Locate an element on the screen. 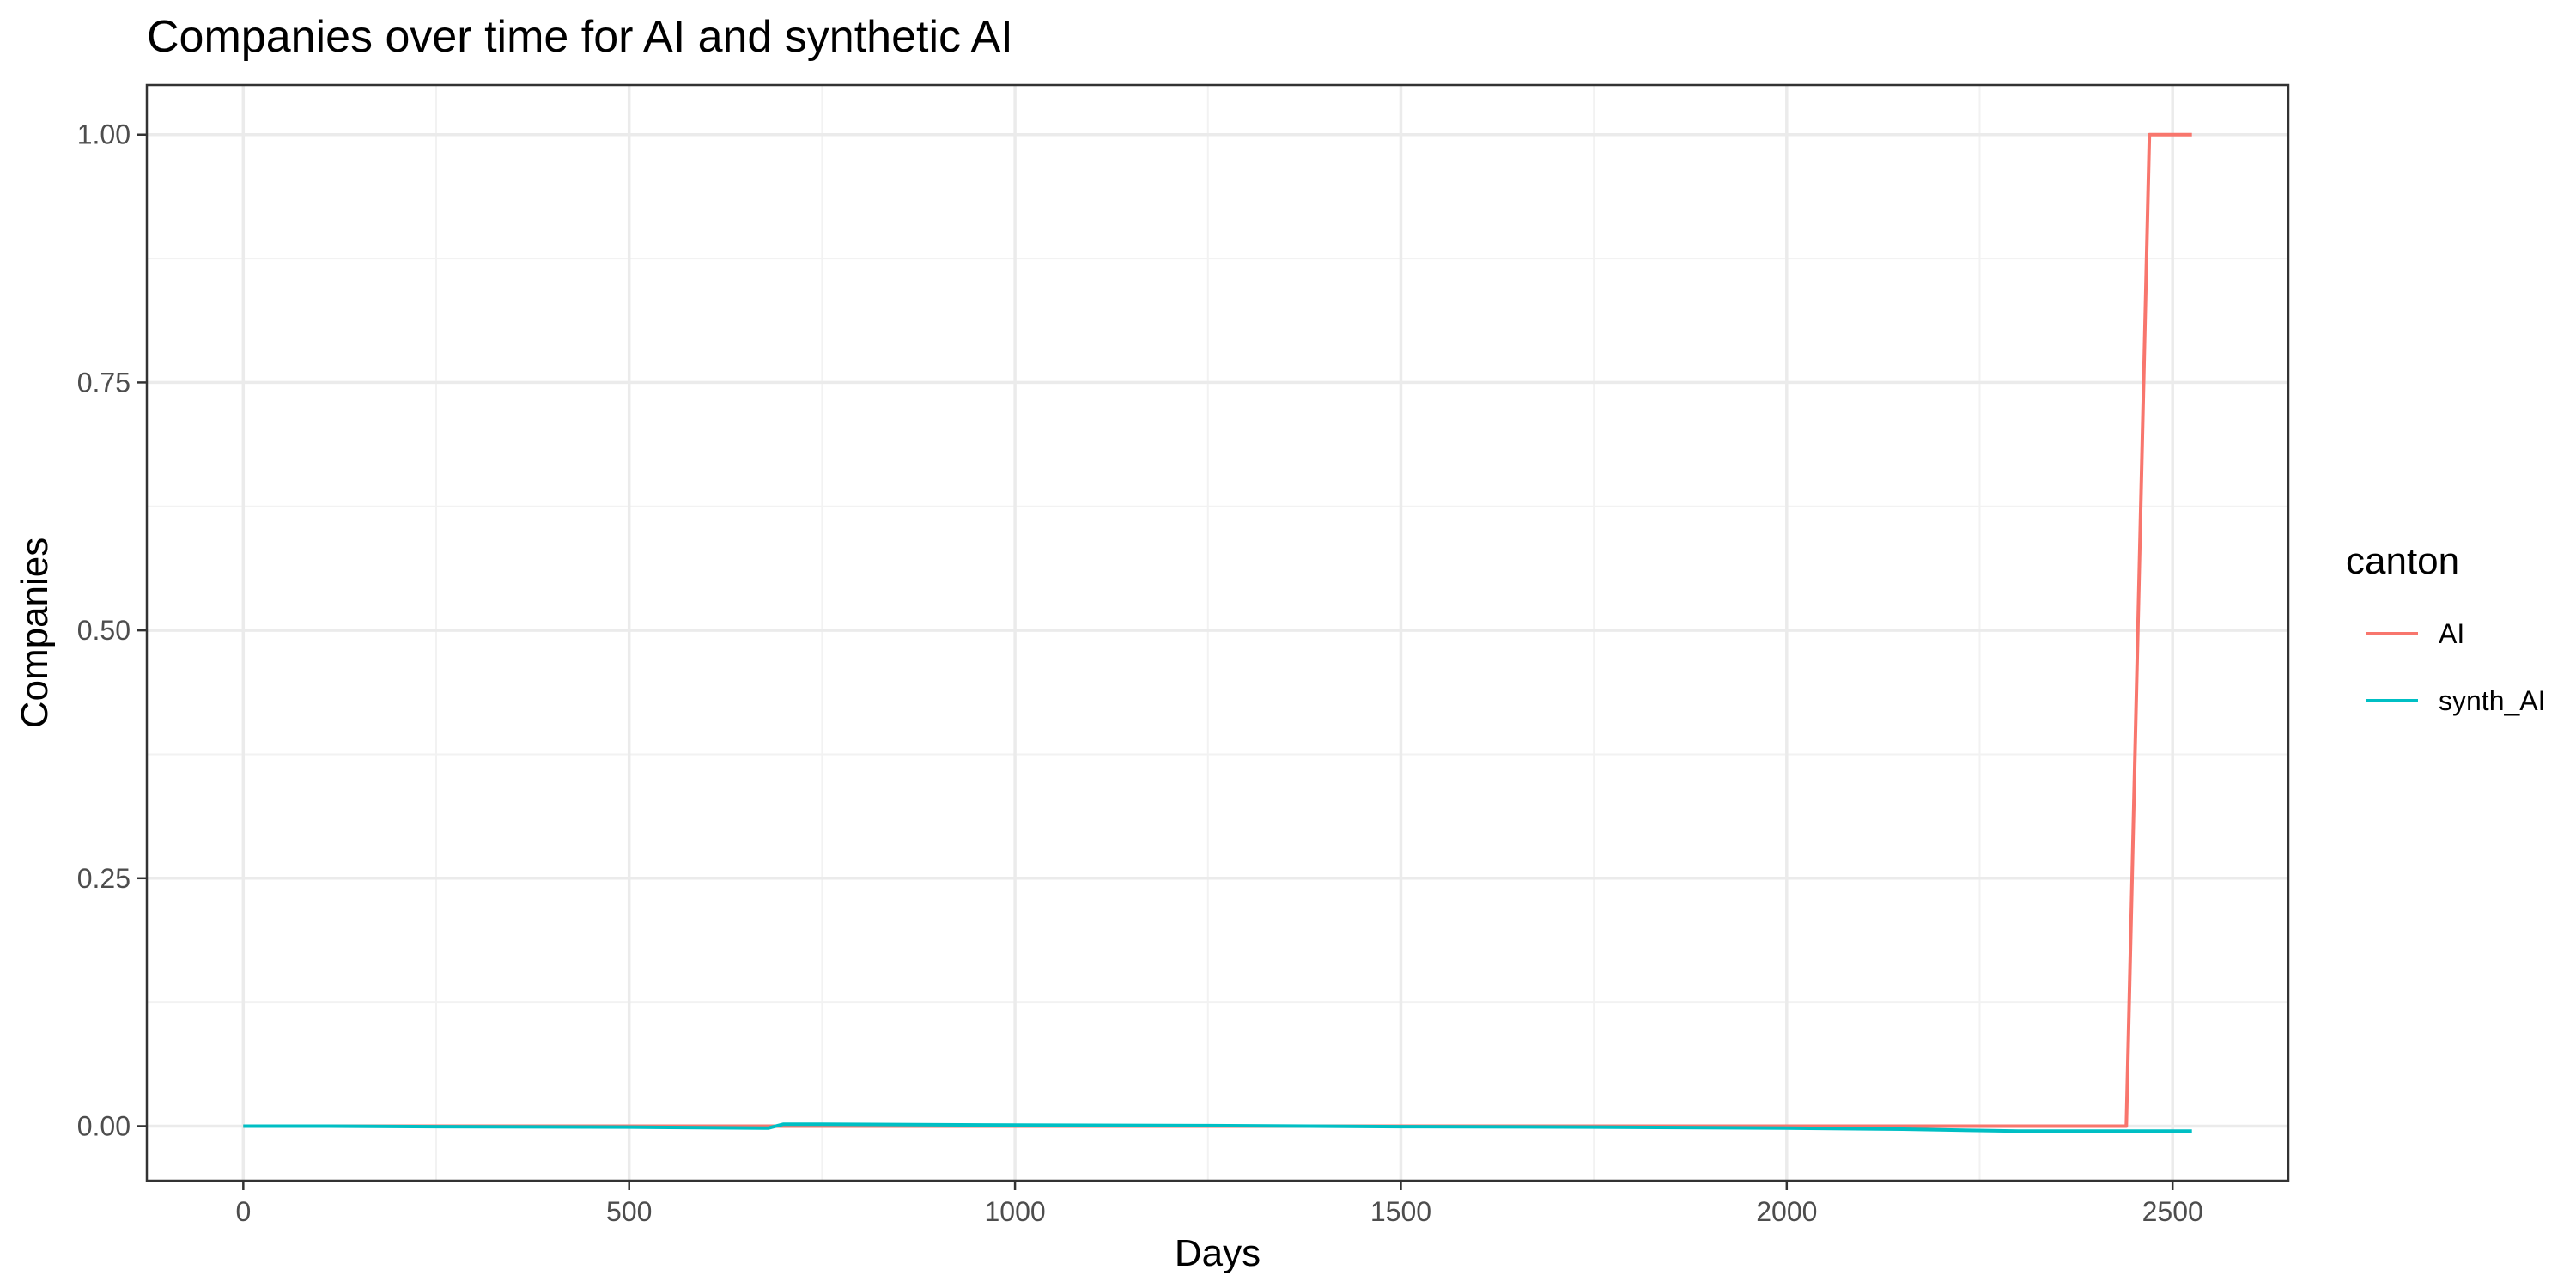  legend-items: AI synth_AI is located at coordinates (2456, 667).